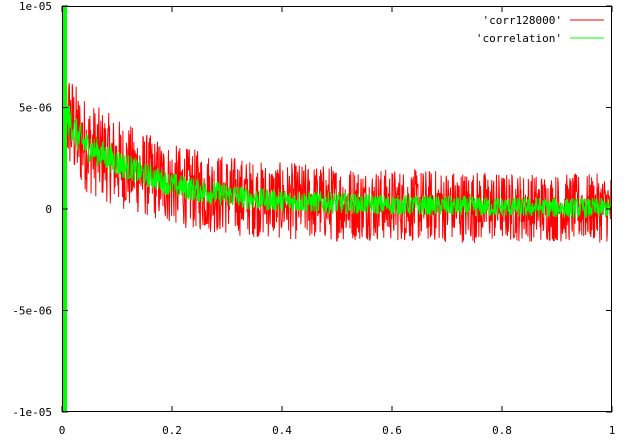 This screenshot has height=447, width=632. I want to click on y-tick-label: -1e-05, so click(32, 412).